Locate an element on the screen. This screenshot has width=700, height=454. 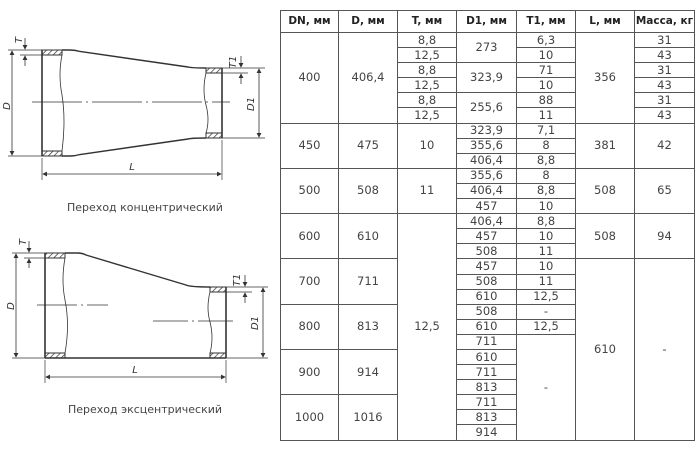
table-row: 610 12,5 is located at coordinates (488, 326).